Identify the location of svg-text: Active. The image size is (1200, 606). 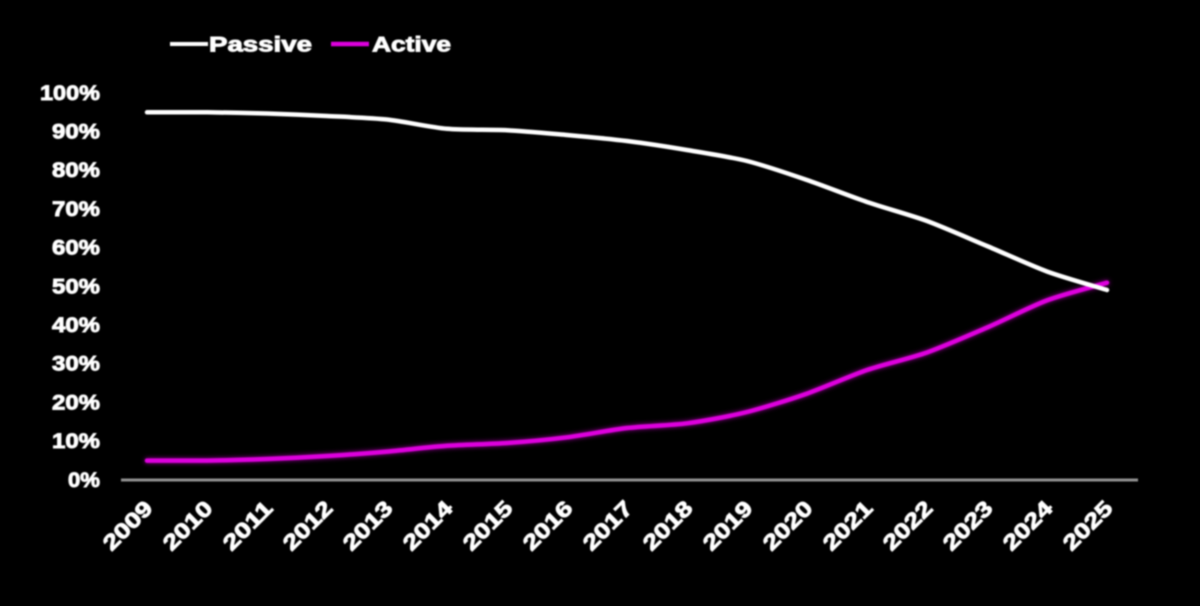
(411, 45).